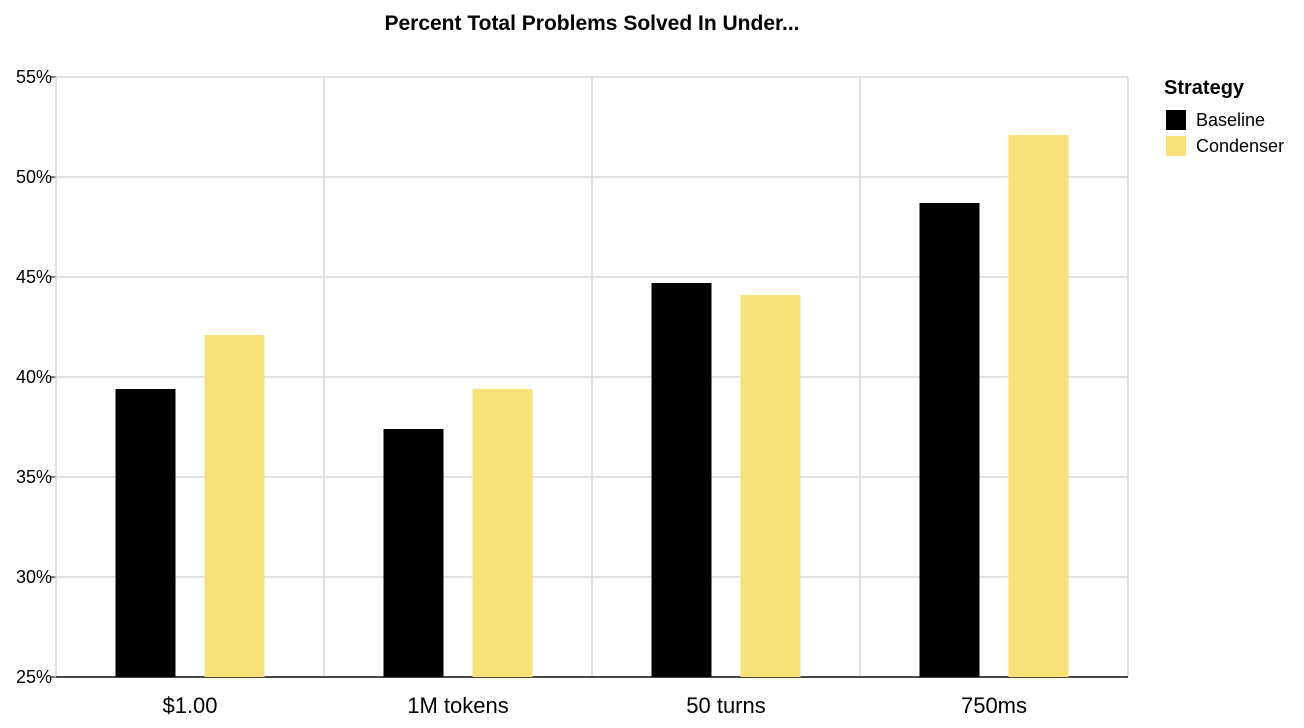  Describe the element at coordinates (1230, 120) in the screenshot. I see `legend-label-baseline: Baseline` at that location.